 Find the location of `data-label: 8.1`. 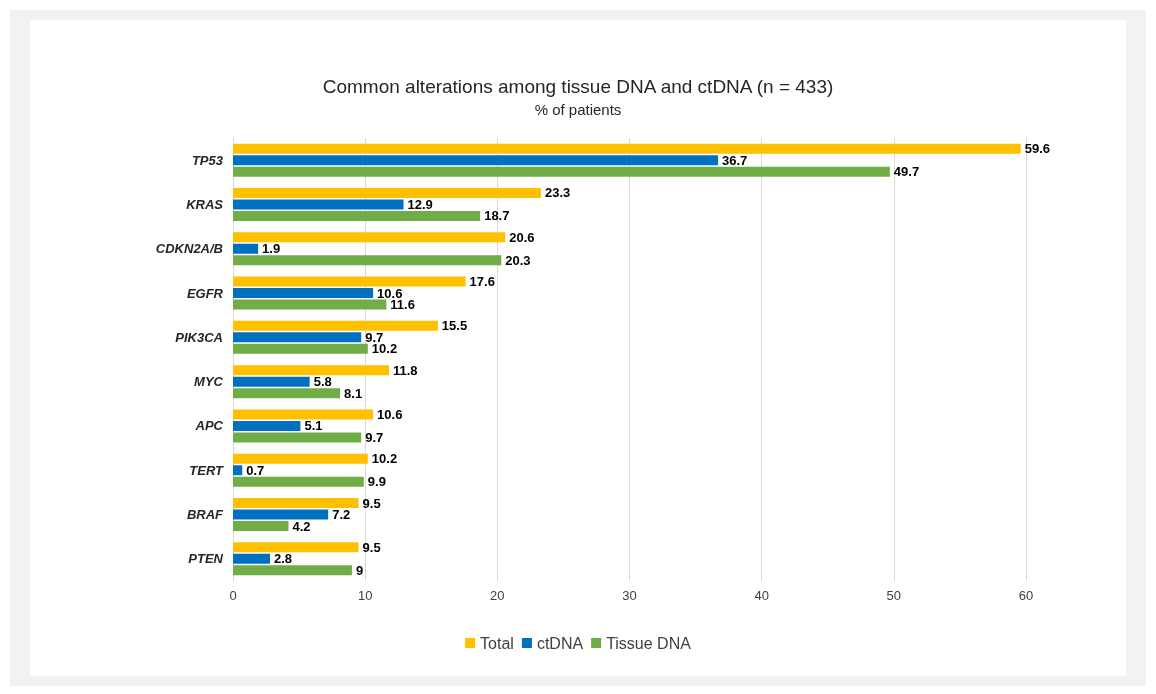

data-label: 8.1 is located at coordinates (353, 393).